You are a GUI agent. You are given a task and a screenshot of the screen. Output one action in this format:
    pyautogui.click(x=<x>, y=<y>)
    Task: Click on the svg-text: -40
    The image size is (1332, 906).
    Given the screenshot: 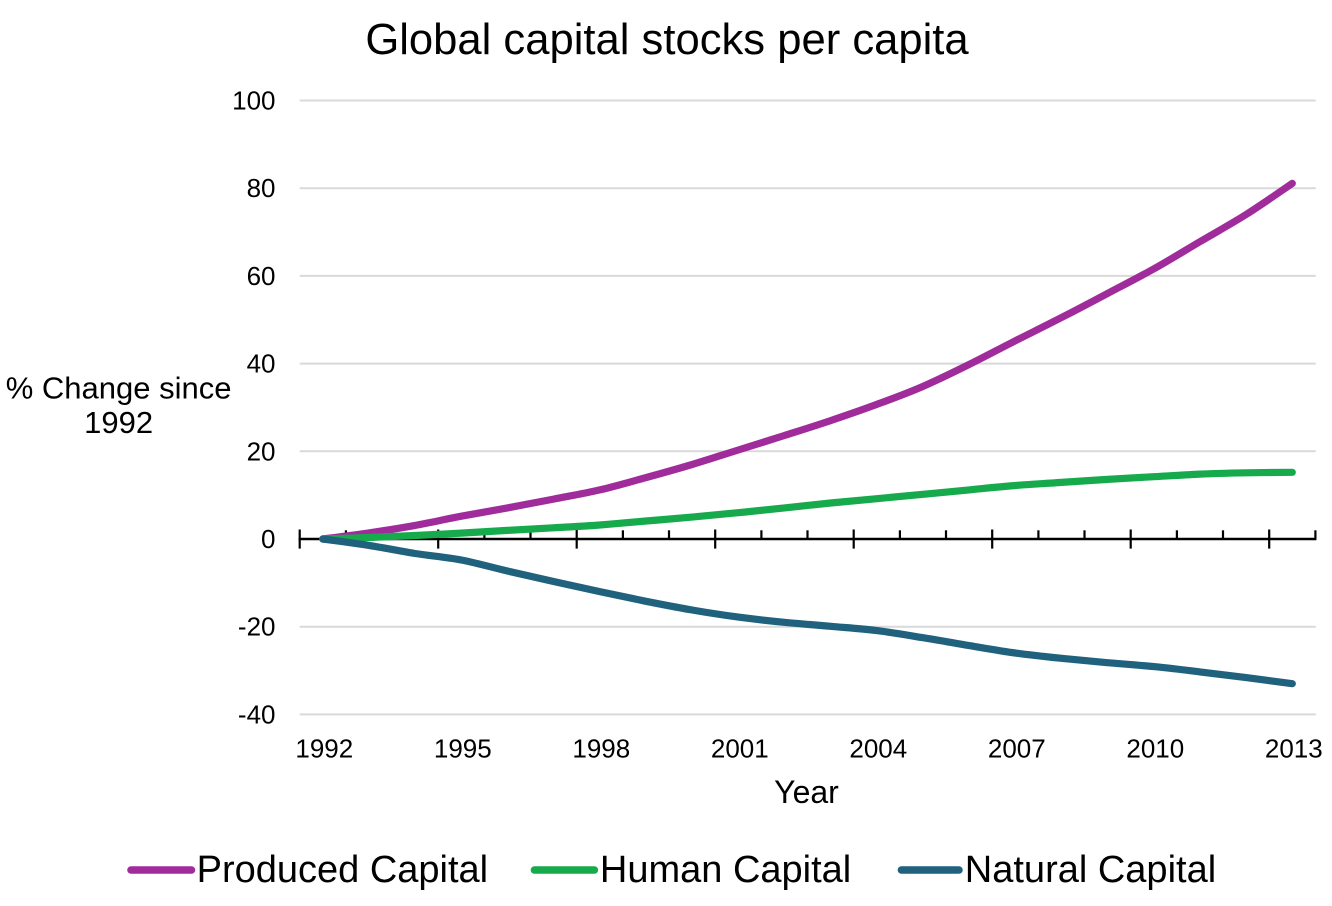 What is the action you would take?
    pyautogui.click(x=257, y=714)
    